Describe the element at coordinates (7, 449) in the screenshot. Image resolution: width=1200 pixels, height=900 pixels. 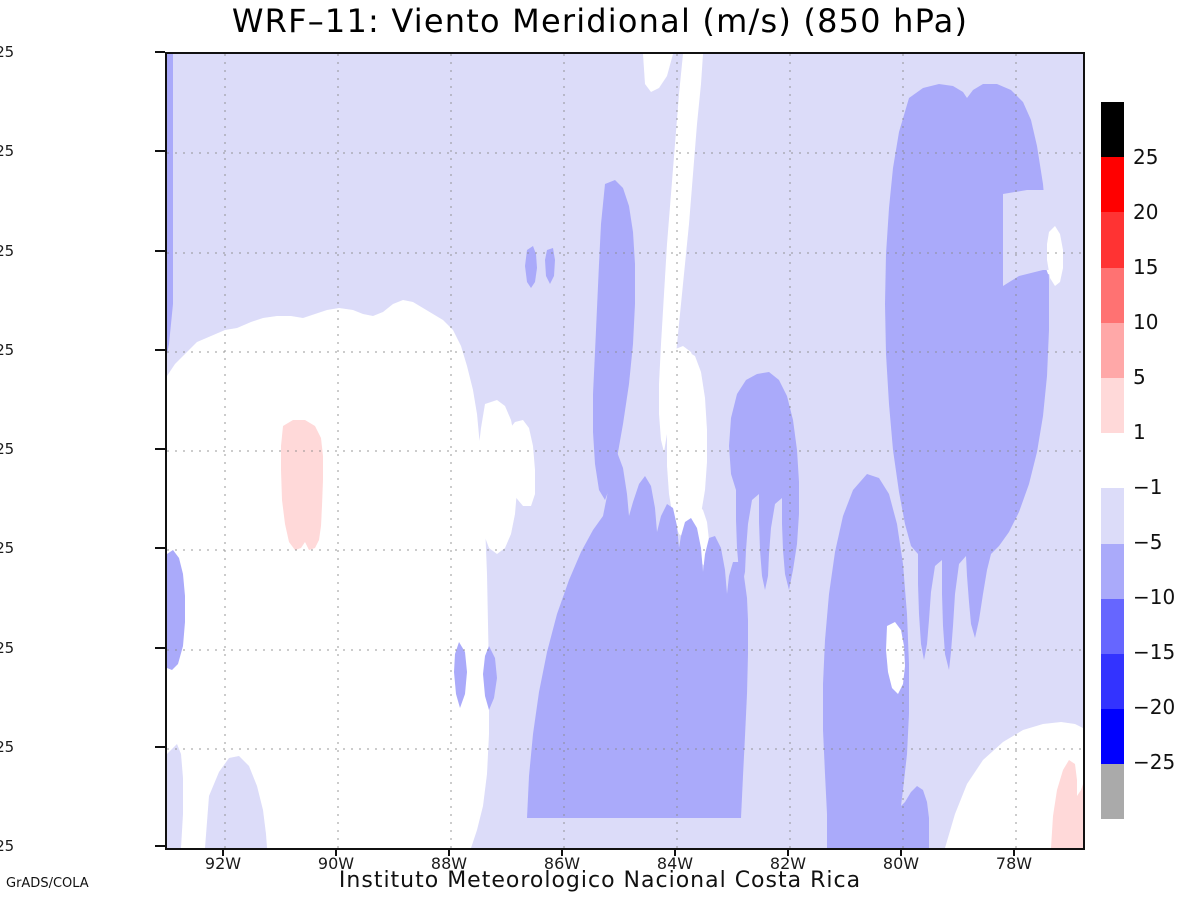
I see `y-axis-tick-label: 18Z30OCT2025` at that location.